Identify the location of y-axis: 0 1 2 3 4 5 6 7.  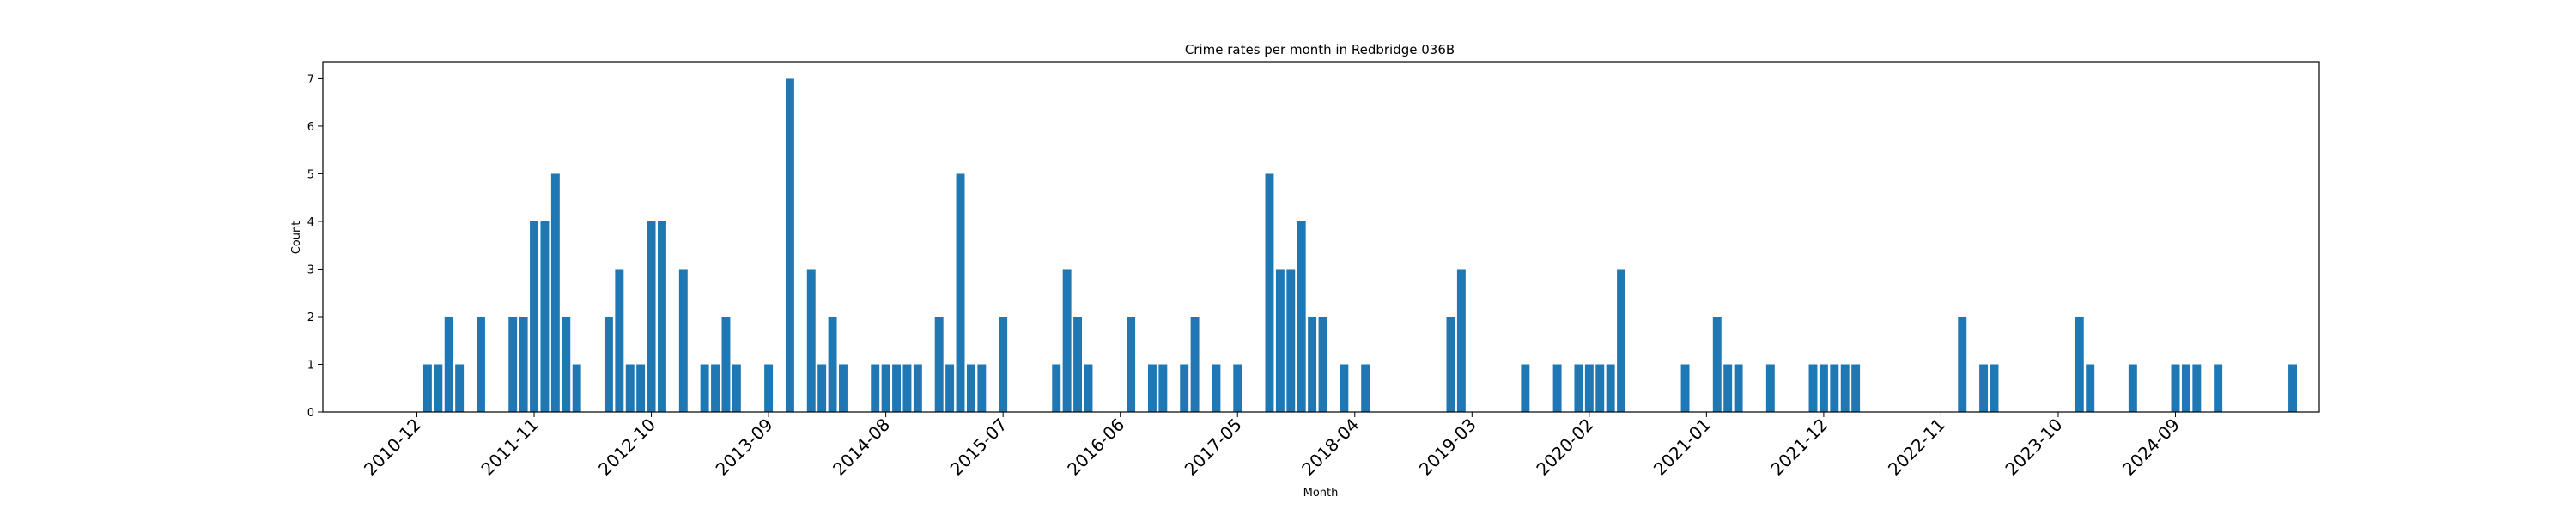
(315, 246).